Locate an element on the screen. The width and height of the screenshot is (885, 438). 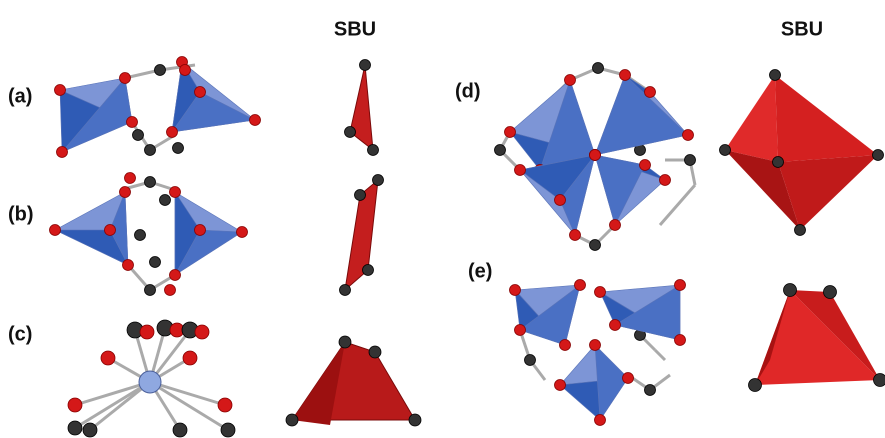
metal-atom is located at coordinates (150, 382).